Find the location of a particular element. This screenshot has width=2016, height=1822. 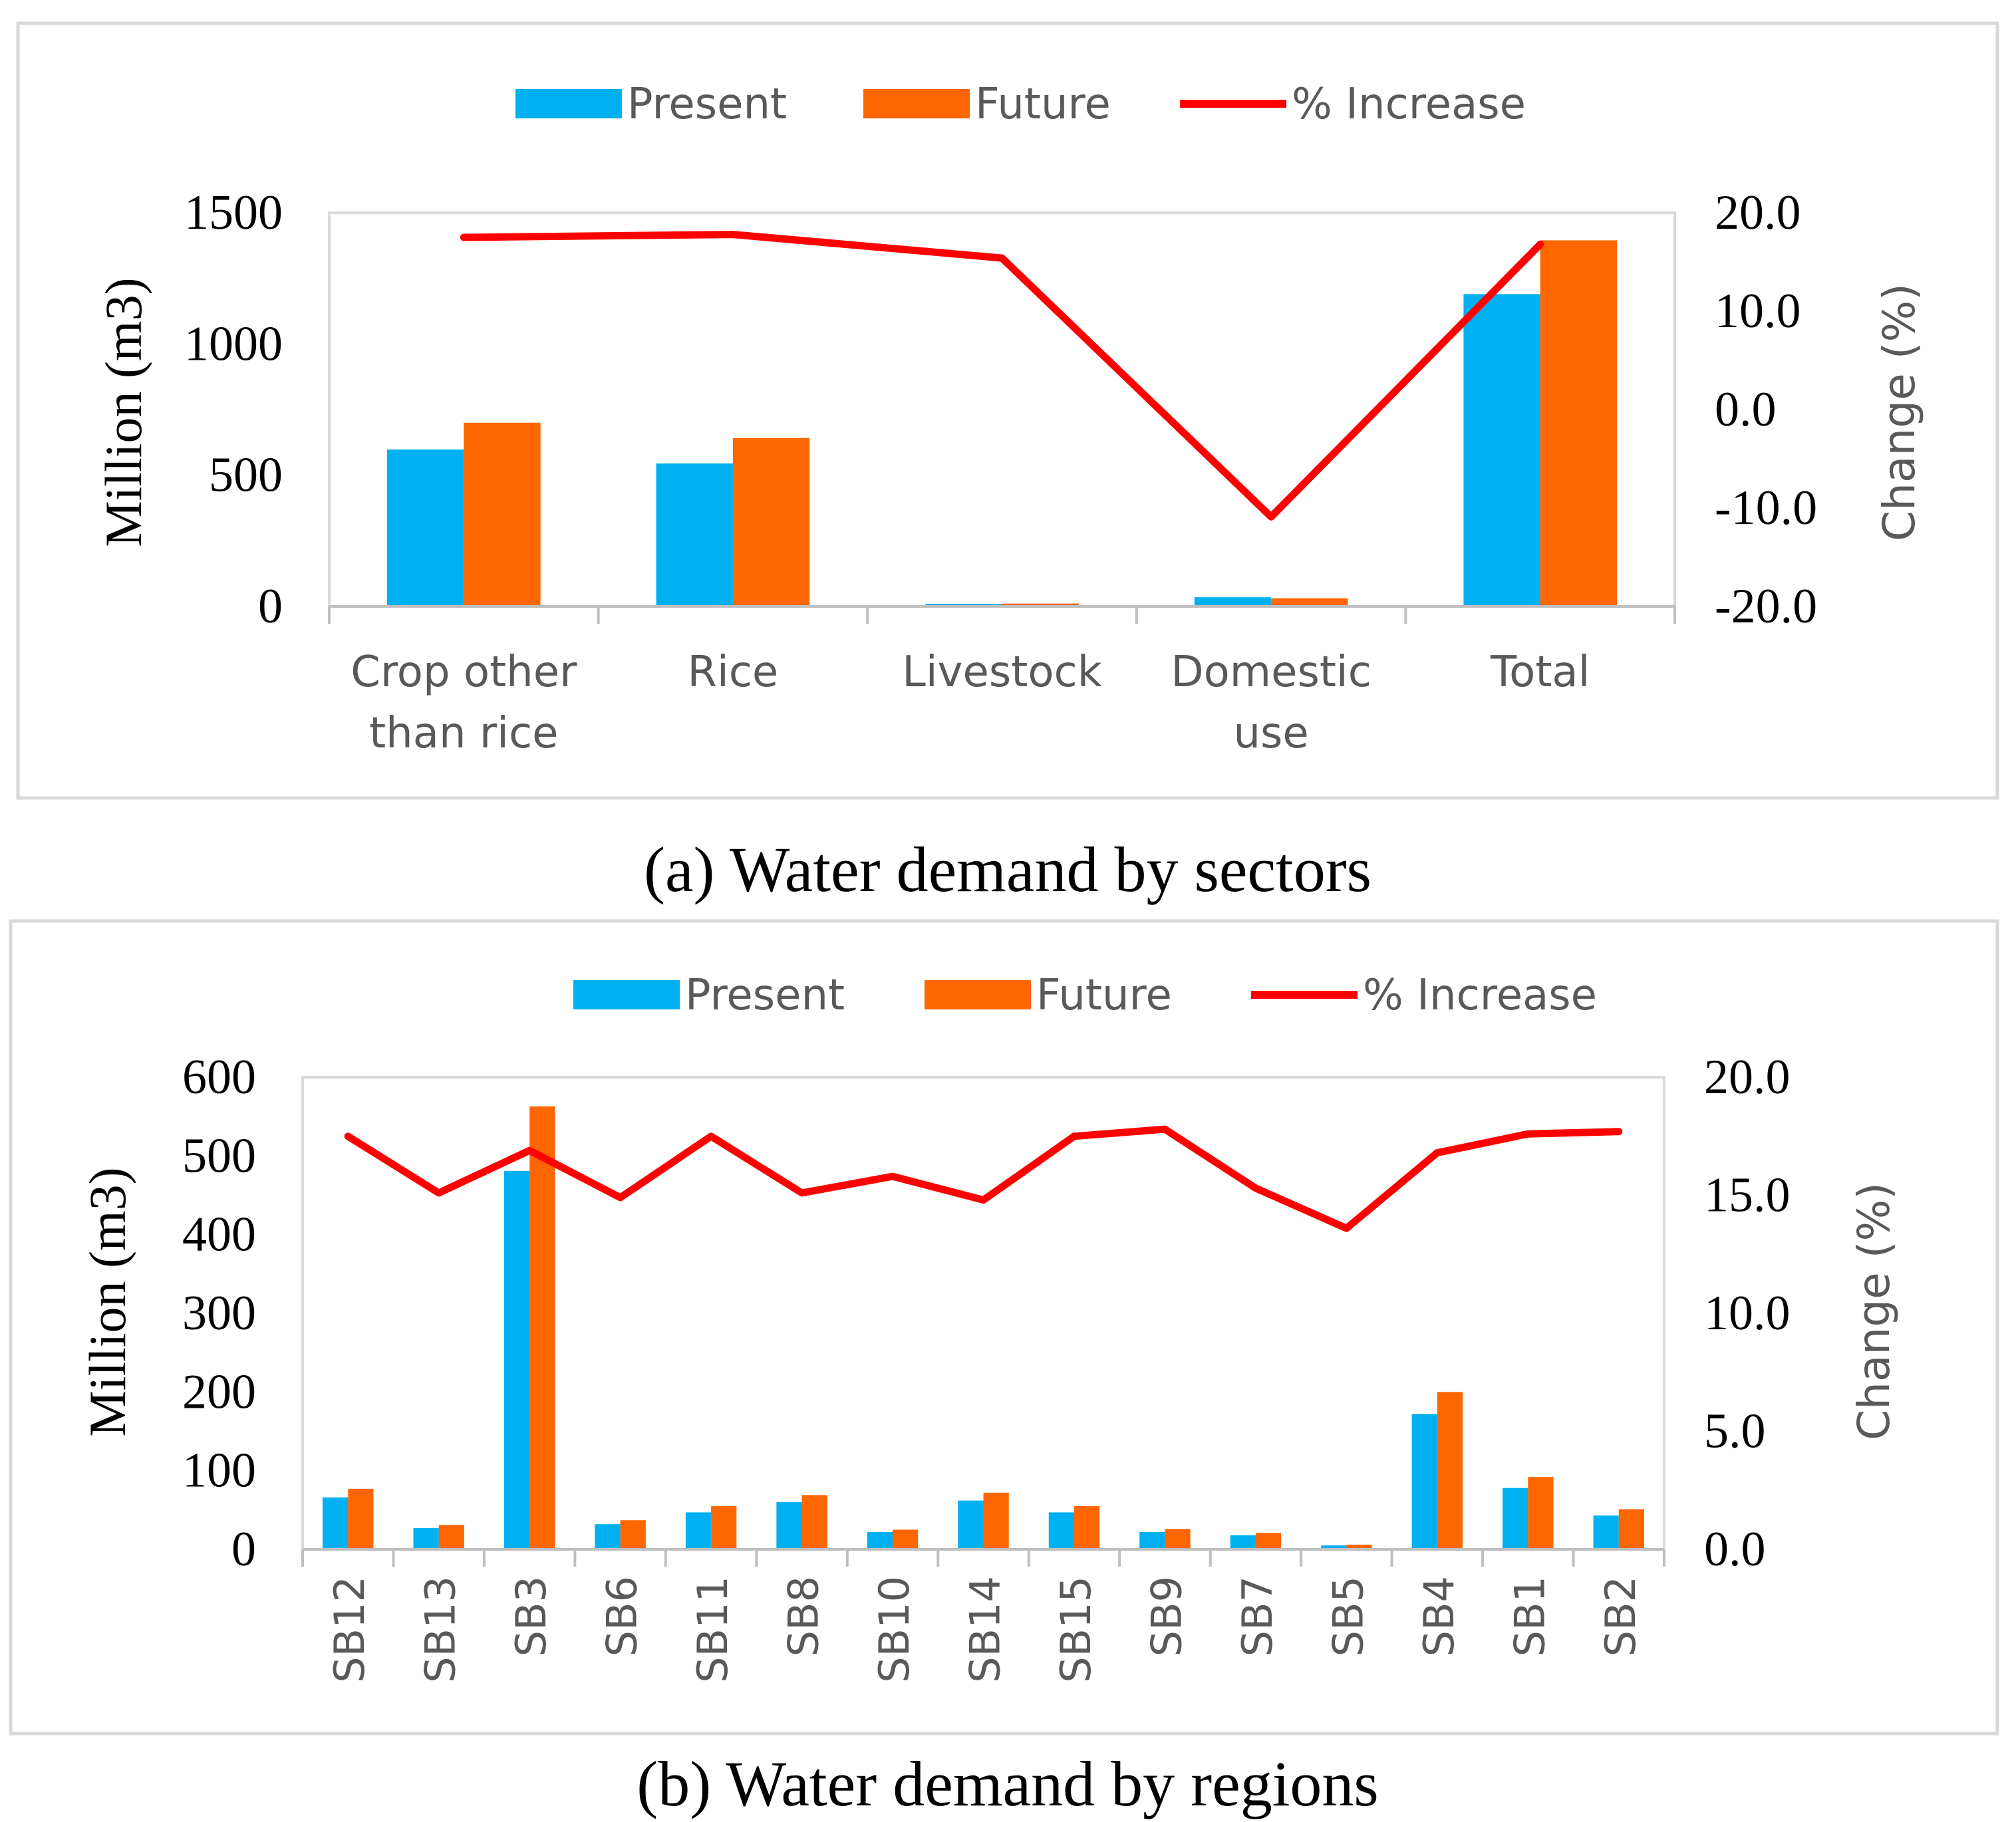

y-tick-label: 1500 is located at coordinates (233, 213).